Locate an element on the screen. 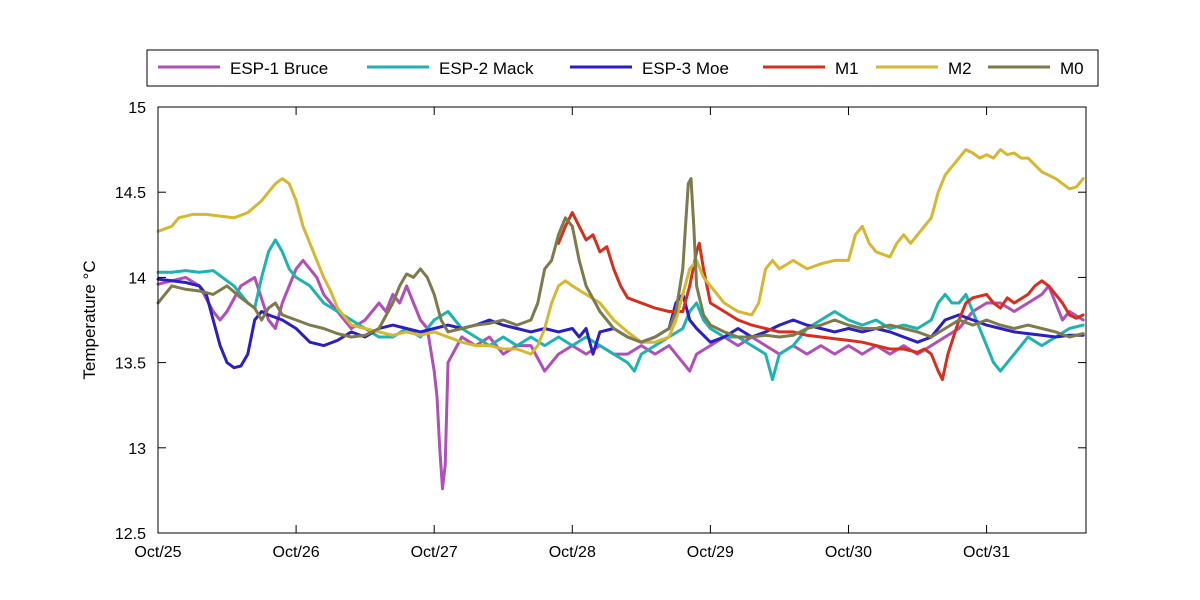 Image resolution: width=1200 pixels, height=600 pixels. x-tick-label: Oct/29 is located at coordinates (710, 552).